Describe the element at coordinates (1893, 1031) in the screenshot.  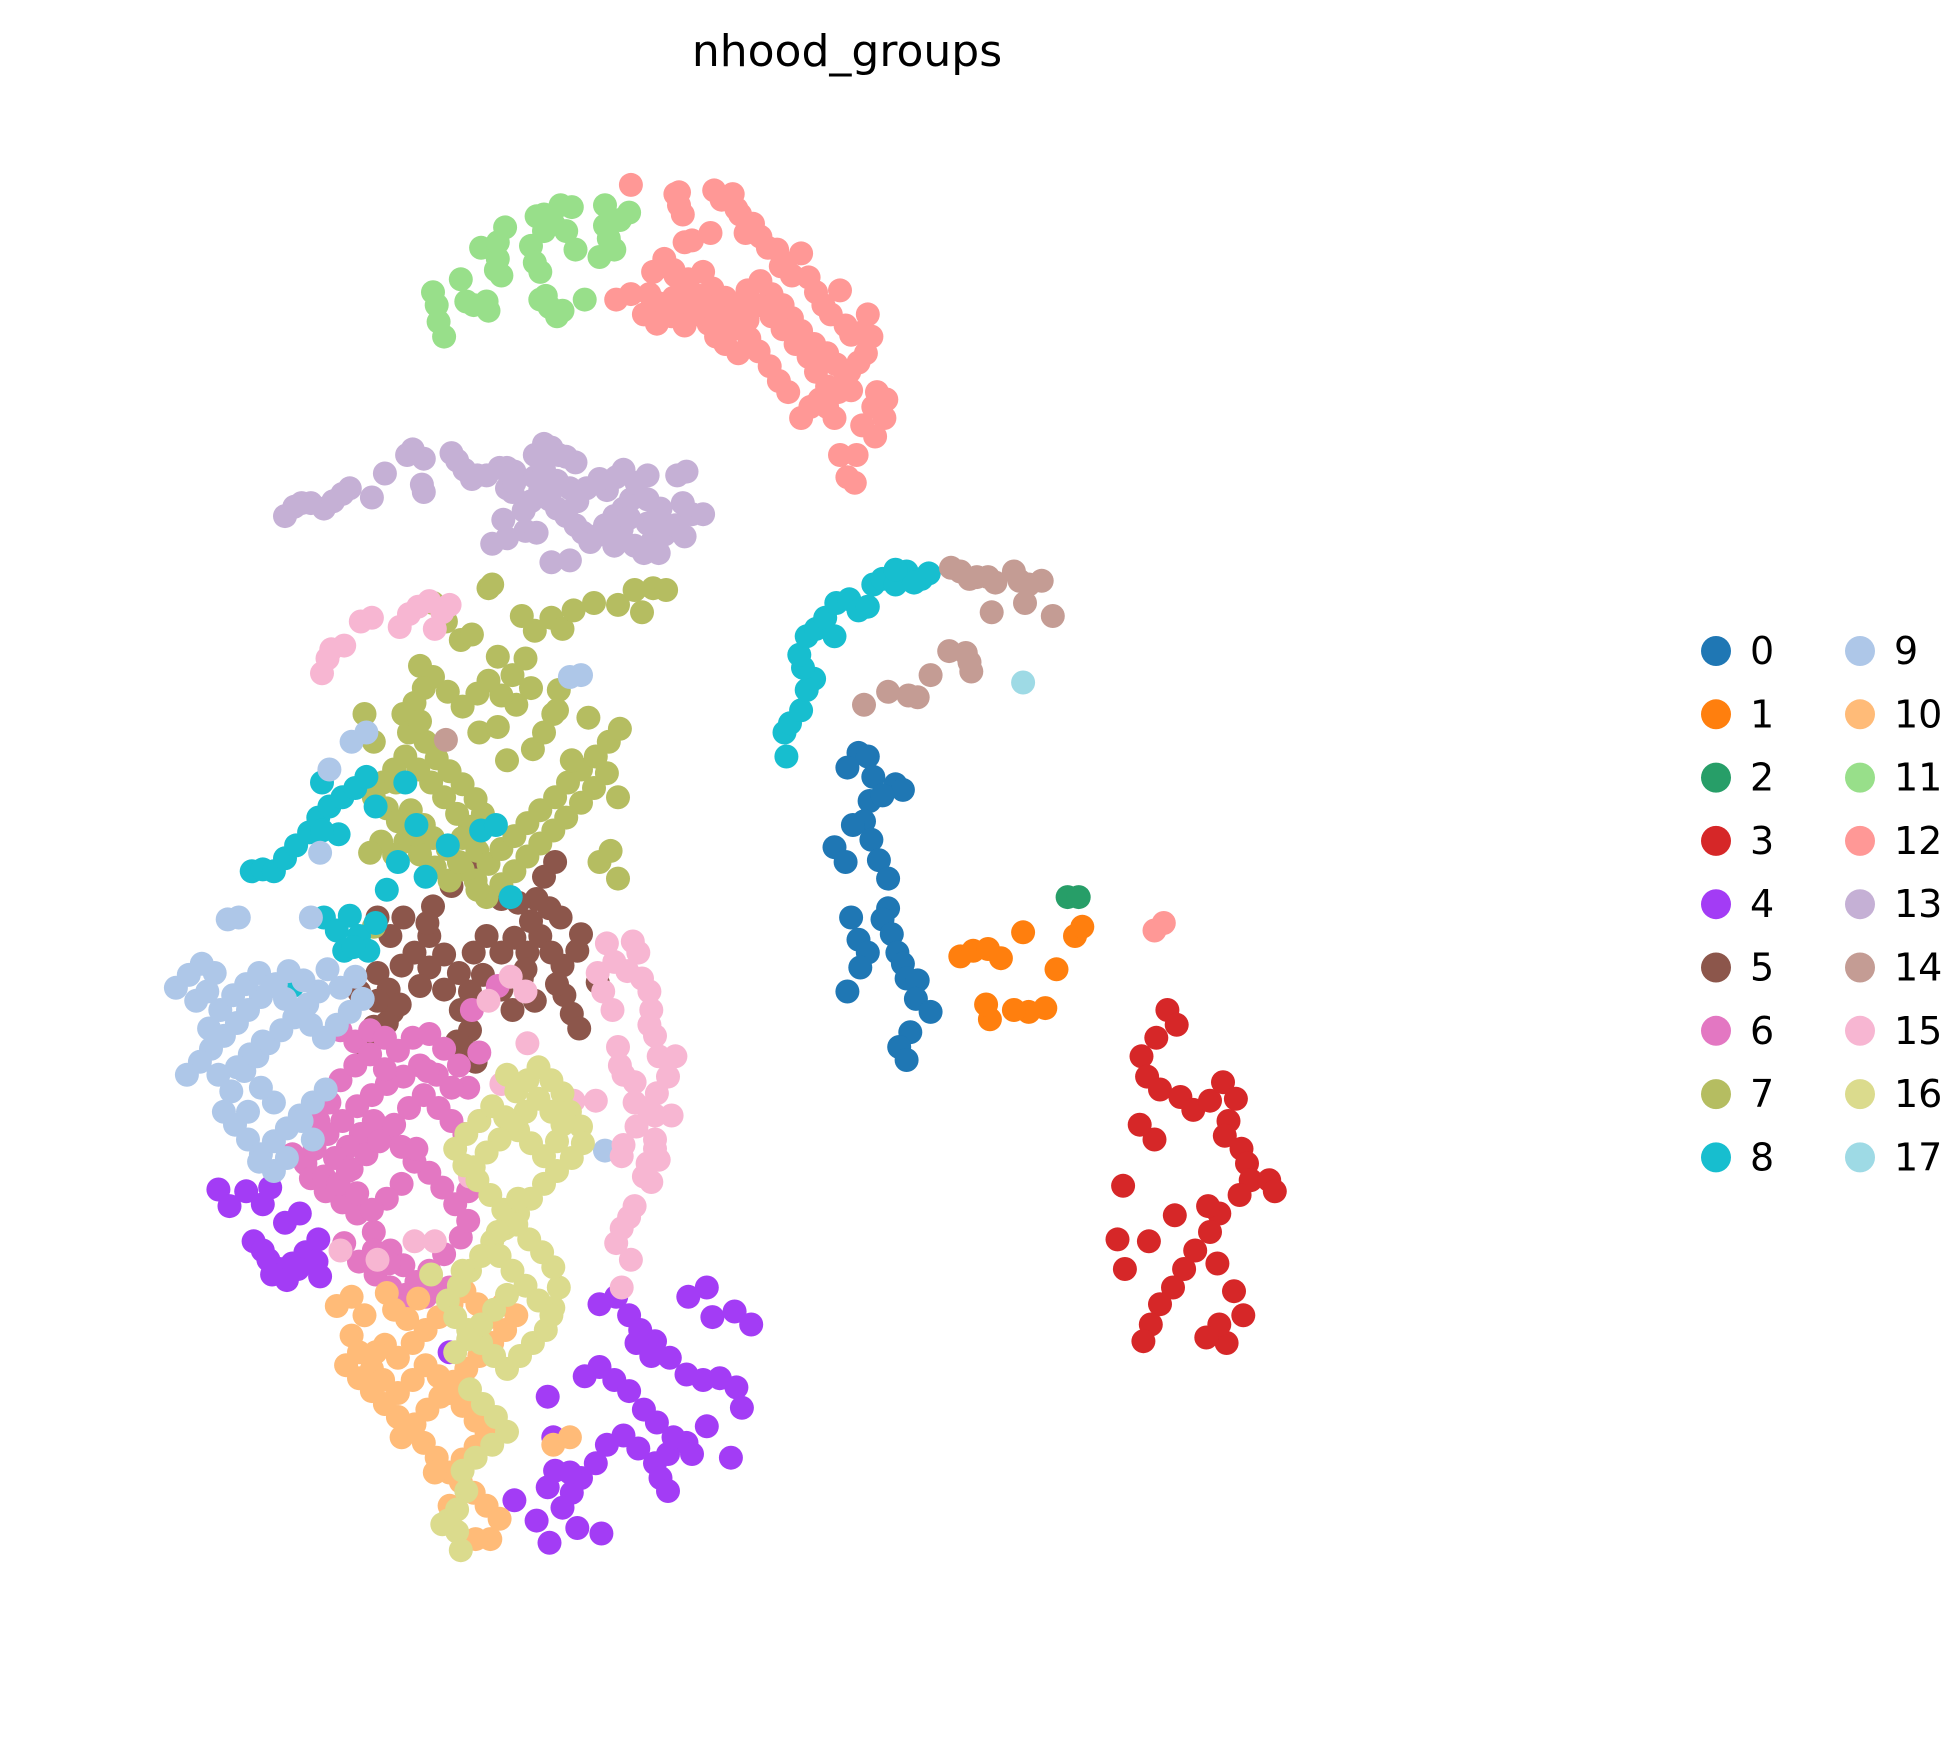
I see `legend-item-15: 15` at that location.